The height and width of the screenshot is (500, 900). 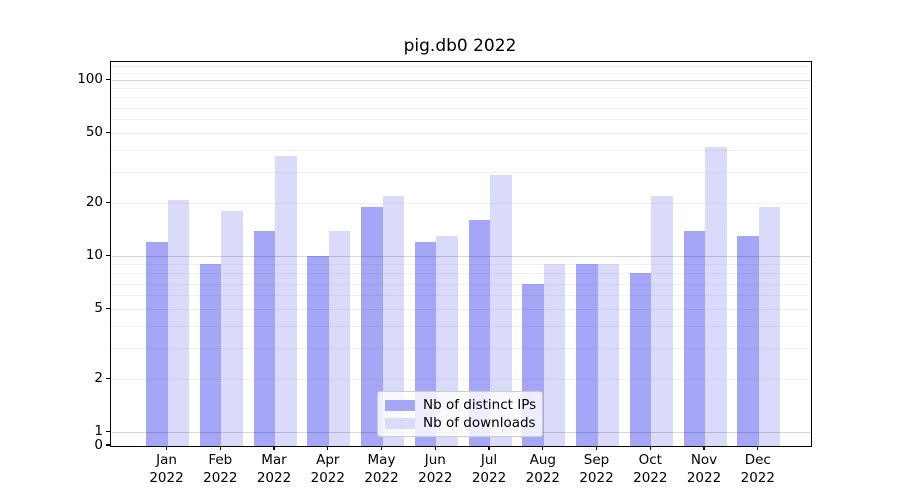 What do you see at coordinates (596, 448) in the screenshot?
I see `x-tick-mark-sep` at bounding box center [596, 448].